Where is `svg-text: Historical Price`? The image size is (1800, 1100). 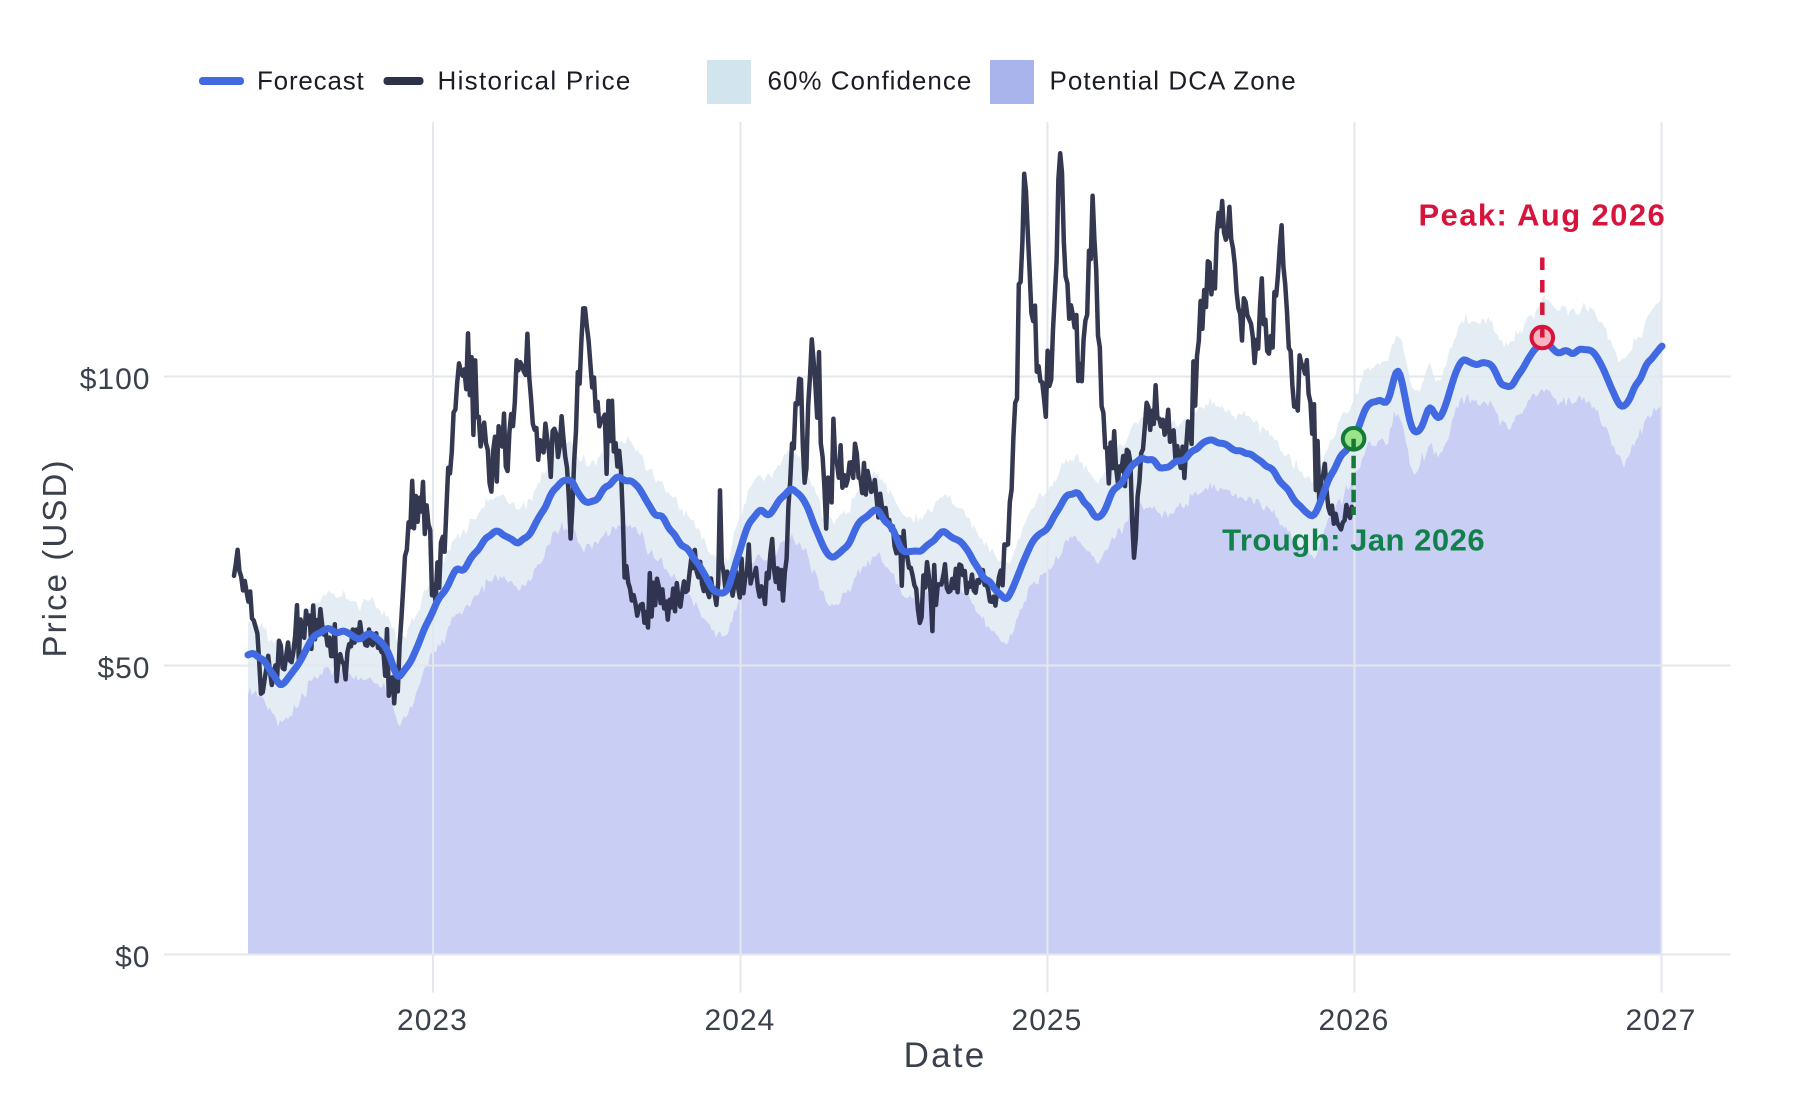
svg-text: Historical Price is located at coordinates (535, 81).